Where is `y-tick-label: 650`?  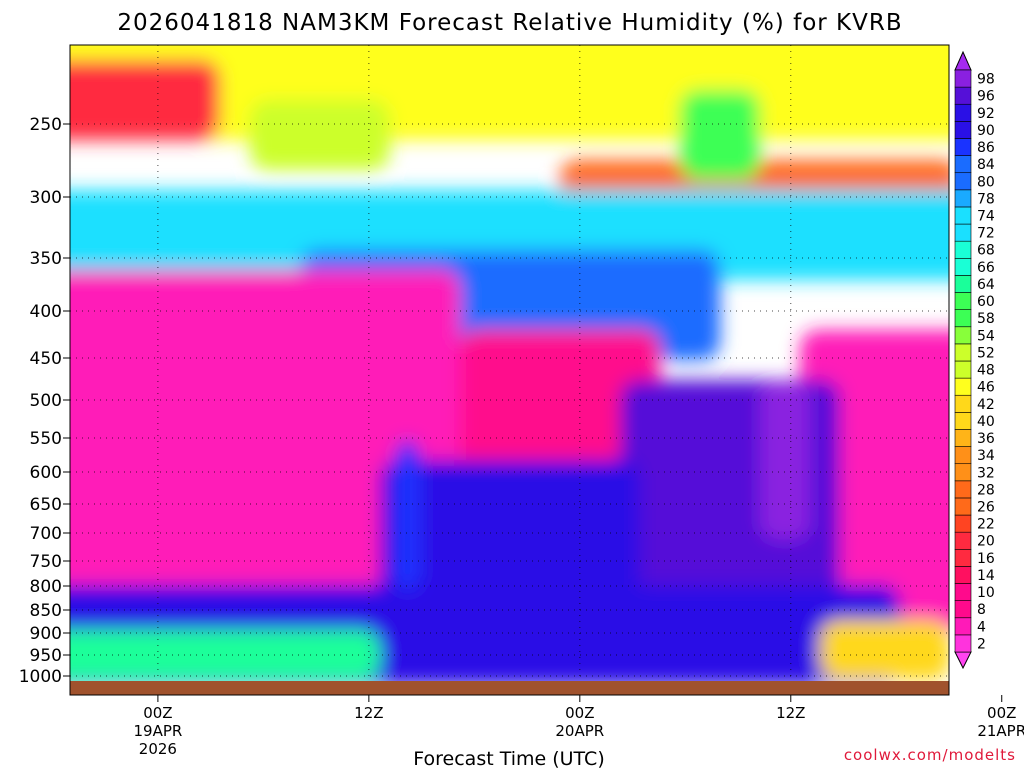 y-tick-label: 650 is located at coordinates (46, 505).